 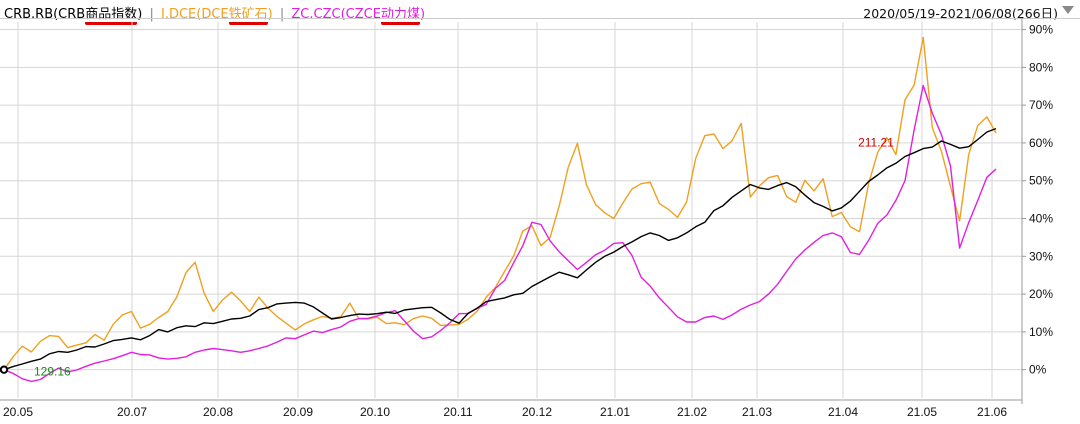 What do you see at coordinates (843, 412) in the screenshot?
I see `x-tick-label: 21.04` at bounding box center [843, 412].